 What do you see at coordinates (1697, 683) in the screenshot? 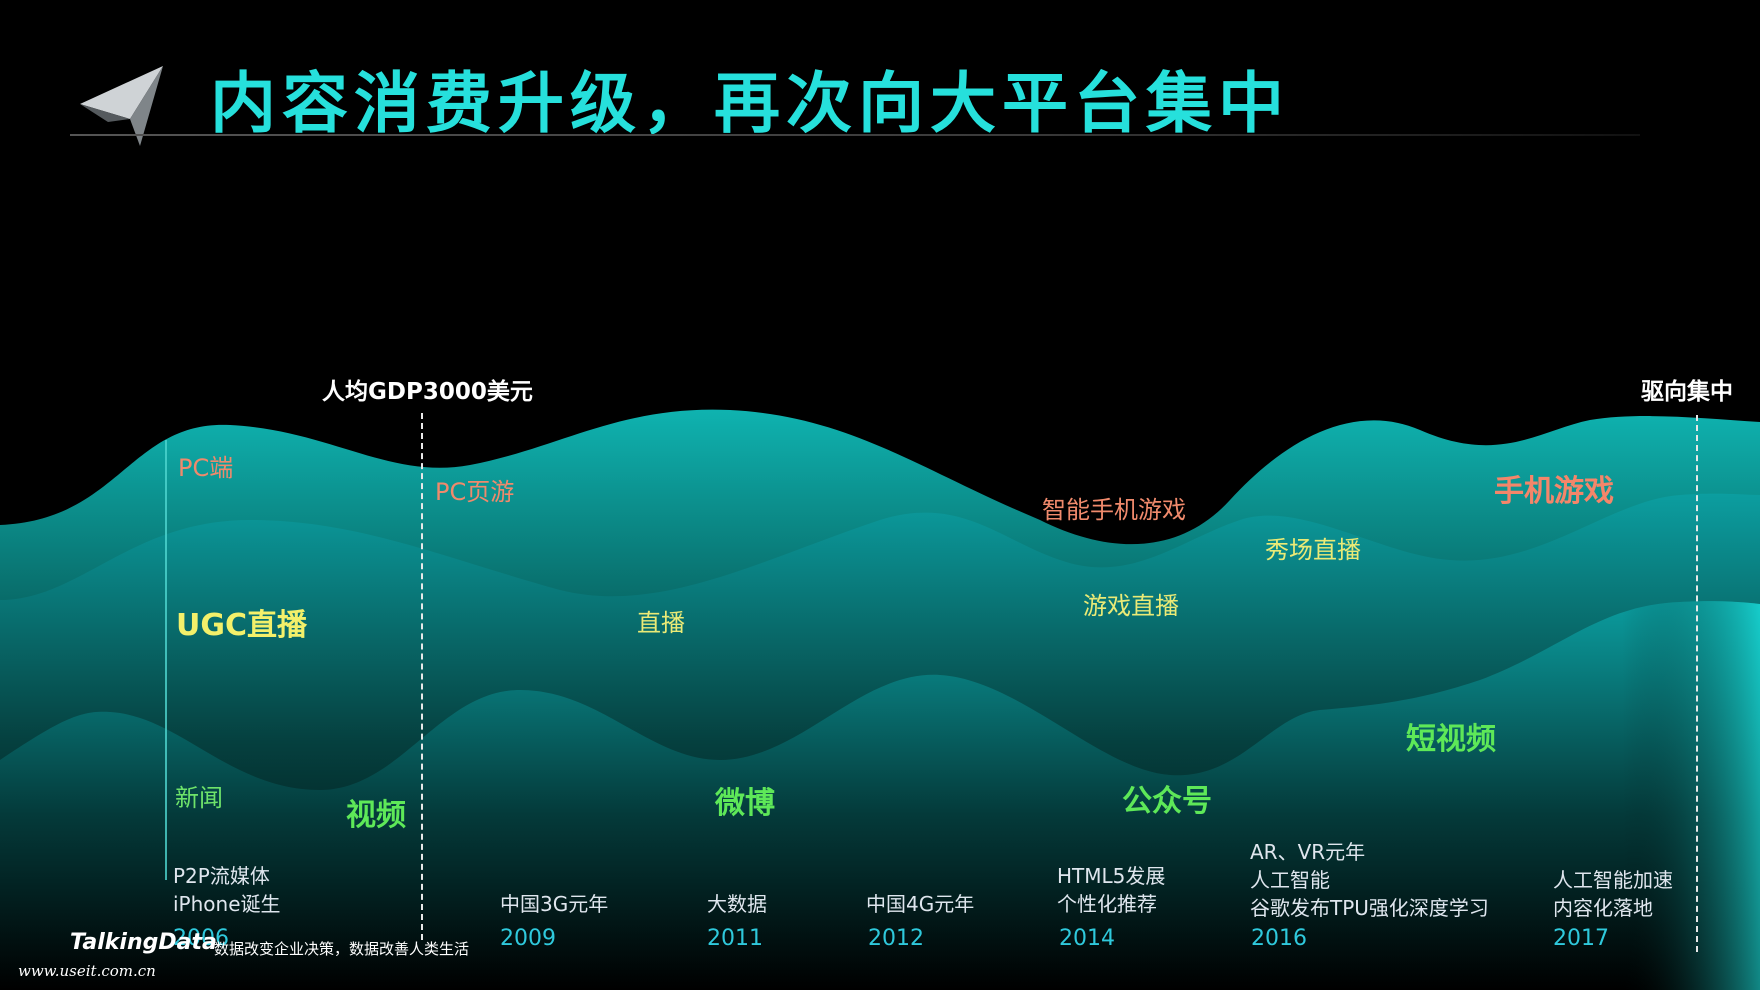
I see `concentrate-marker-line` at bounding box center [1697, 683].